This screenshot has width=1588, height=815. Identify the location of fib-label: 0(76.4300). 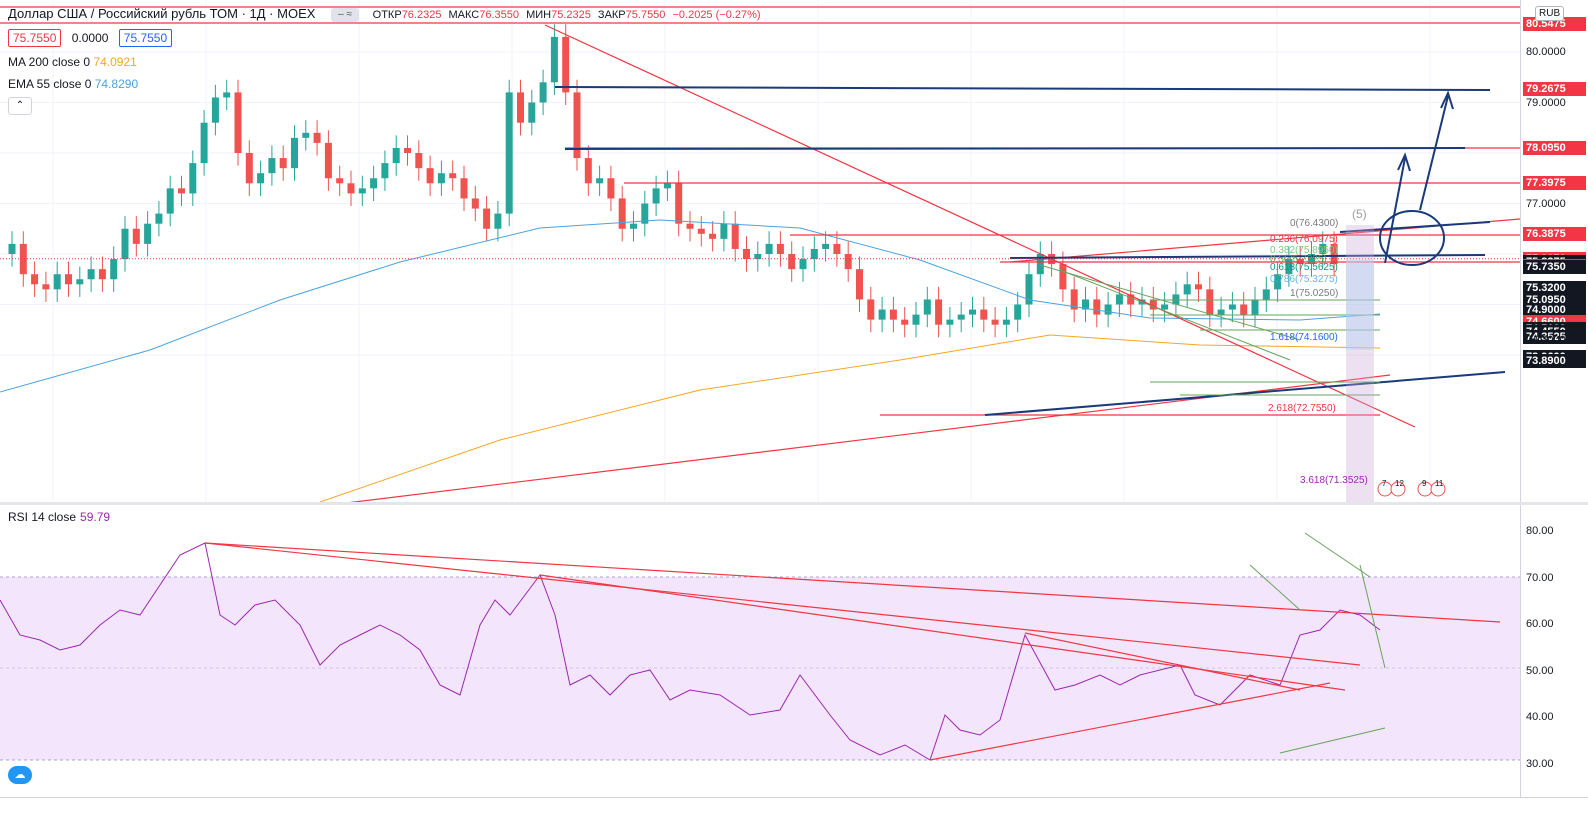
(1314, 223).